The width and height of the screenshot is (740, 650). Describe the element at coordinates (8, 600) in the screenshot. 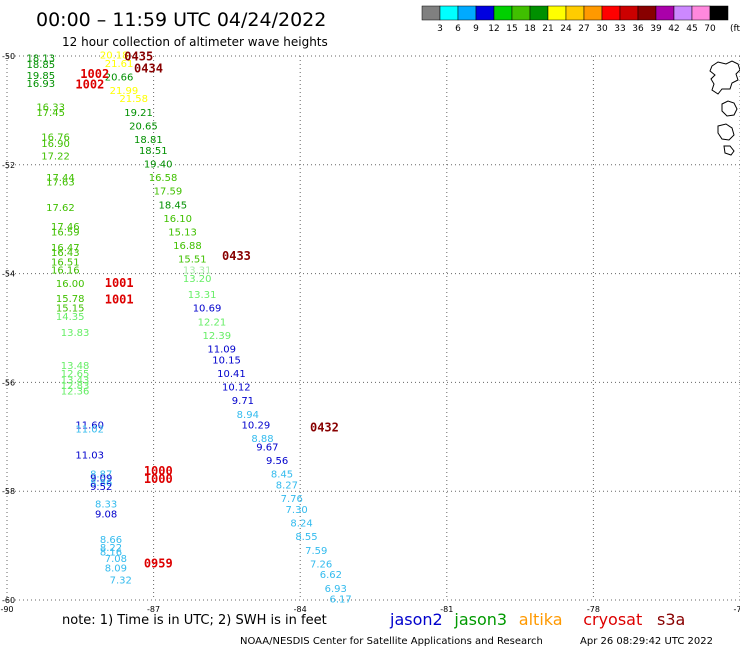

I see `y-tick-label: -60` at that location.